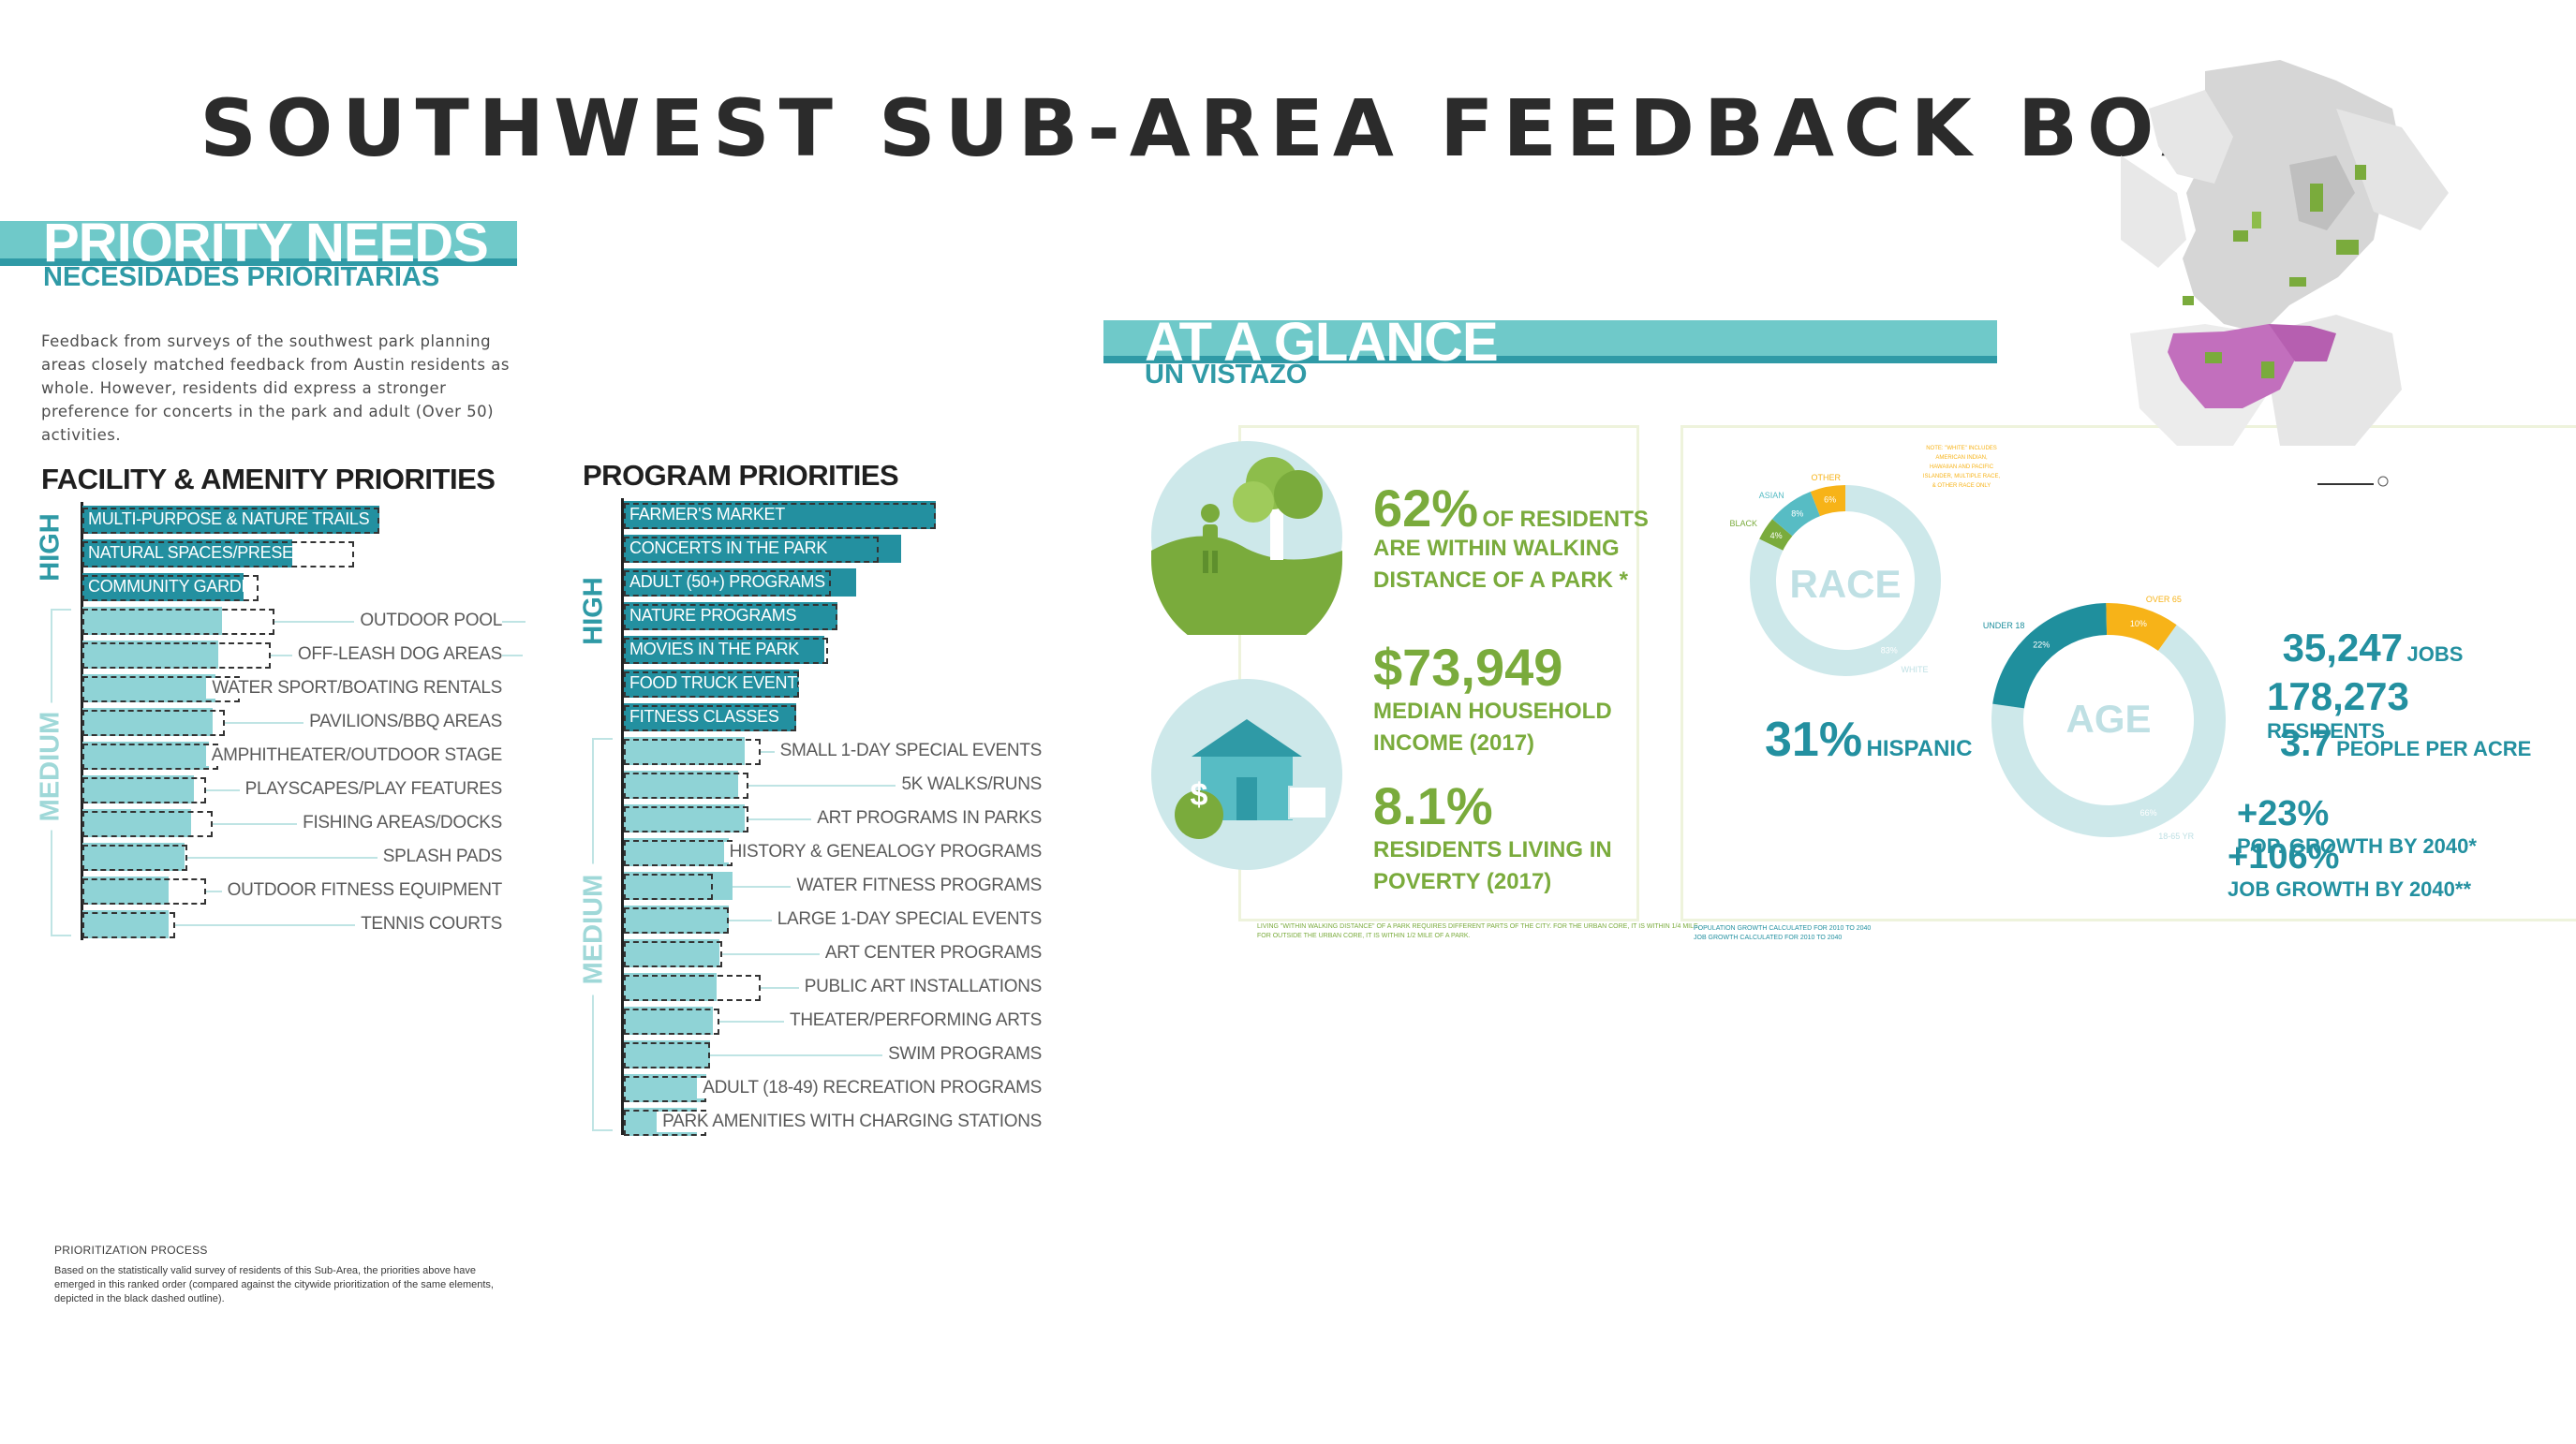  Describe the element at coordinates (833, 1054) in the screenshot. I see `program-row: SWIM PROGRAMS` at that location.